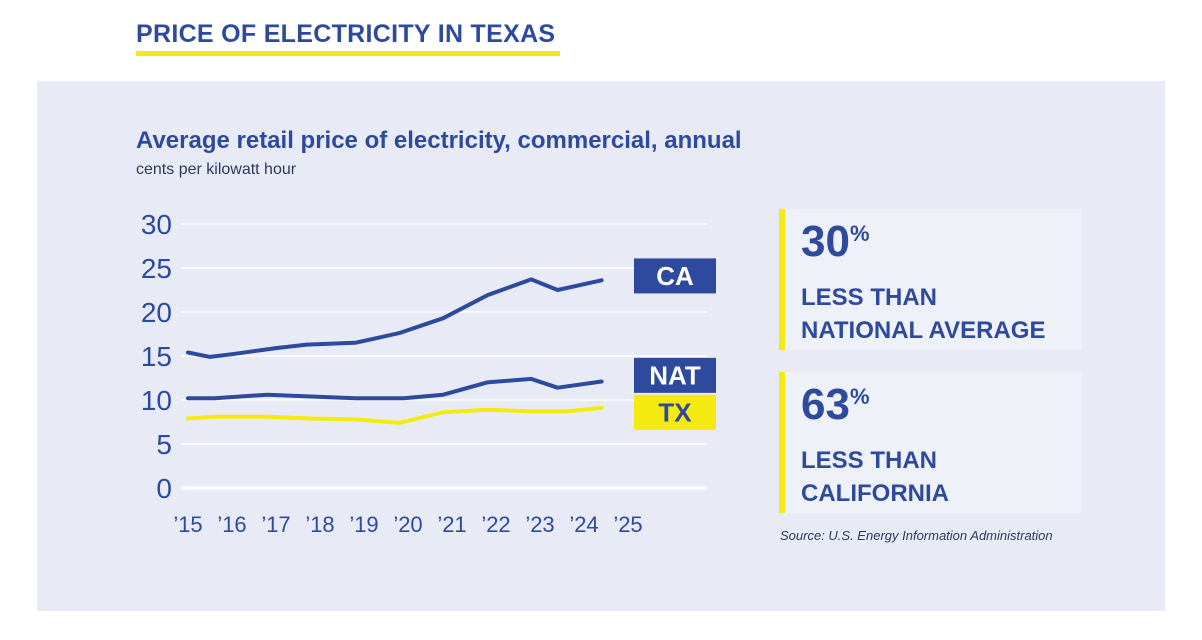  Describe the element at coordinates (395, 318) in the screenshot. I see `series-line-ca` at that location.